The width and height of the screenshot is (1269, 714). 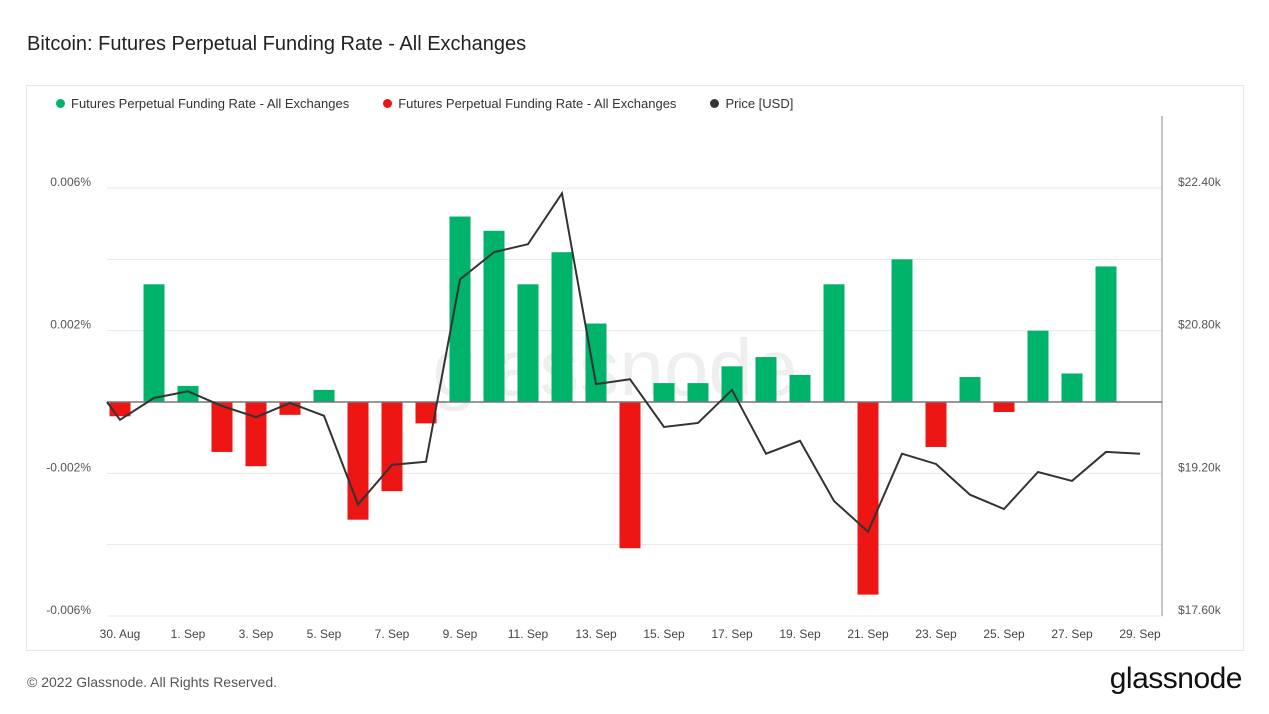 What do you see at coordinates (759, 103) in the screenshot?
I see `legend-label: Price [USD]` at bounding box center [759, 103].